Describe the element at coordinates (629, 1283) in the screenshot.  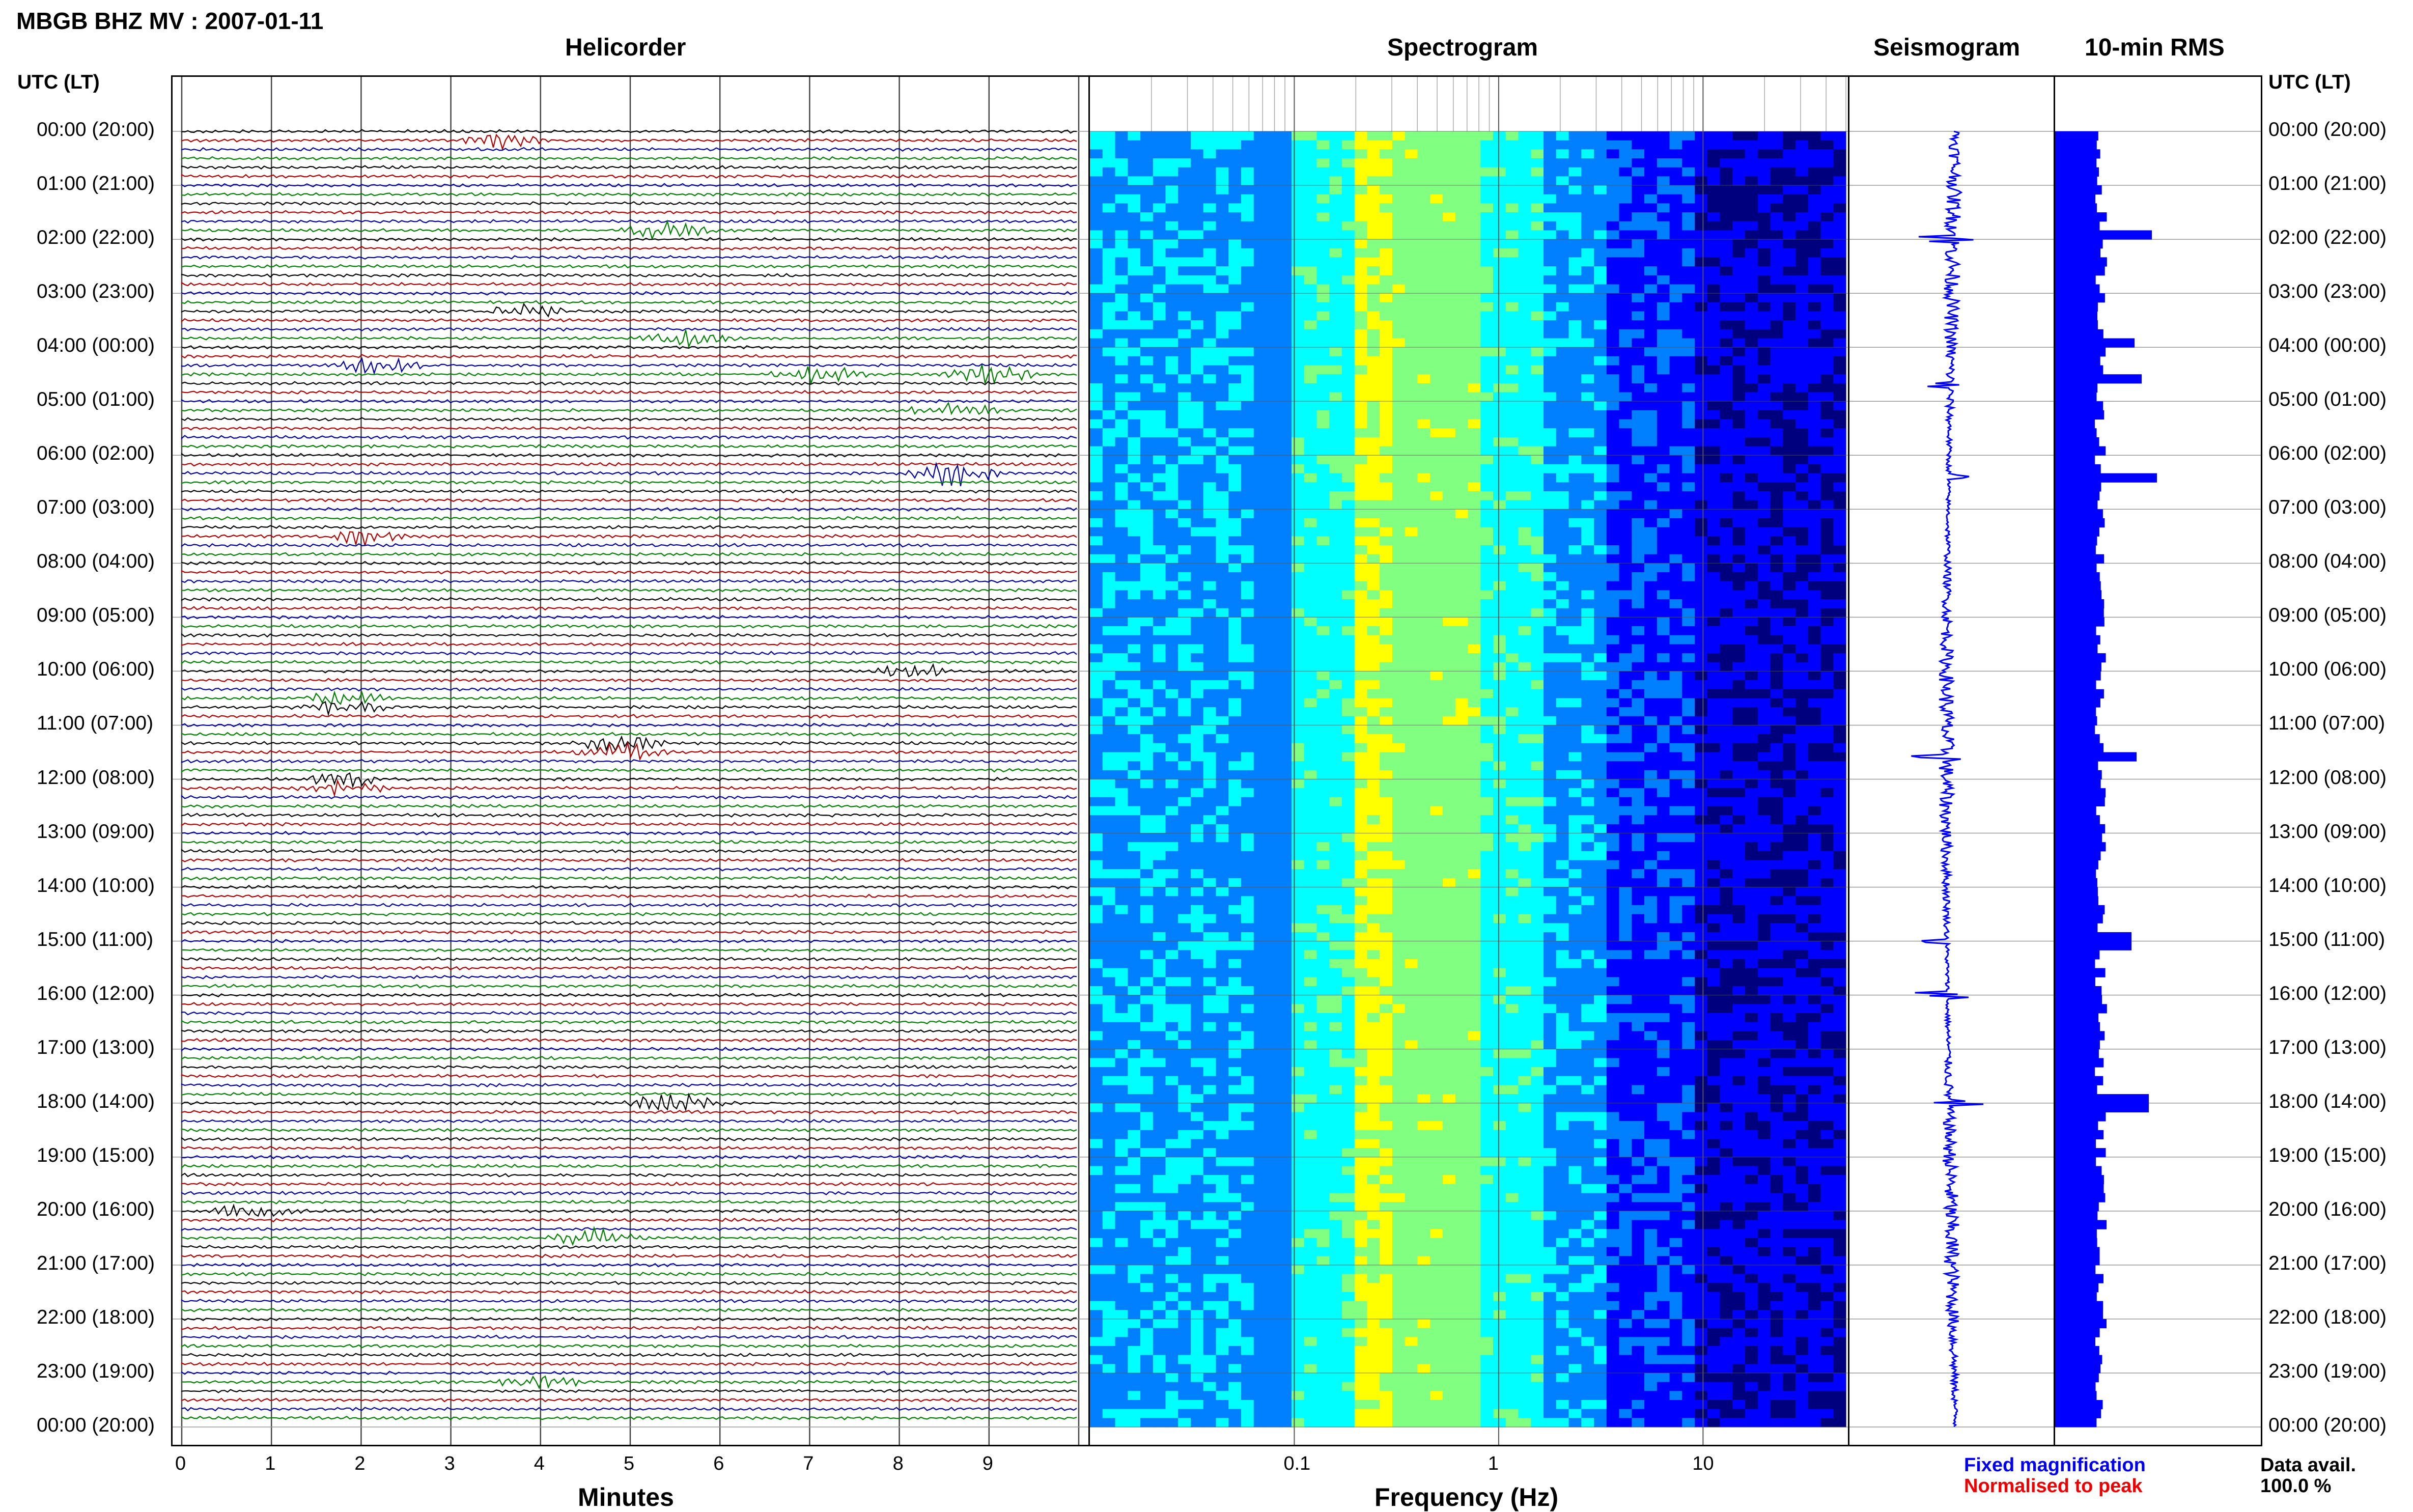
I see `helicorder-trace` at that location.